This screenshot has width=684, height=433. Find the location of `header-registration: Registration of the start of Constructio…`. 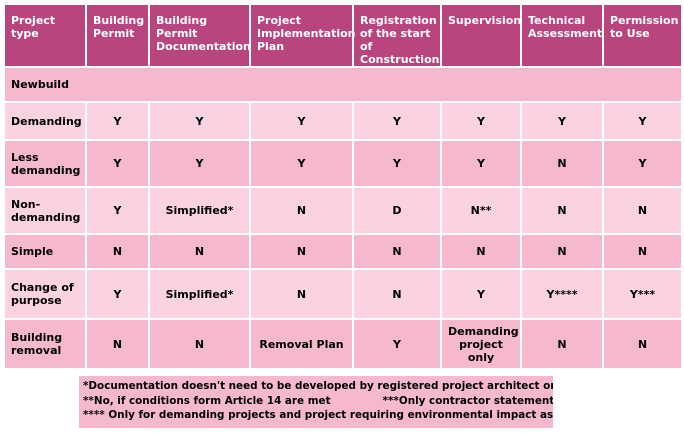

header-registration: Registration of the start of Constructio… is located at coordinates (397, 35).